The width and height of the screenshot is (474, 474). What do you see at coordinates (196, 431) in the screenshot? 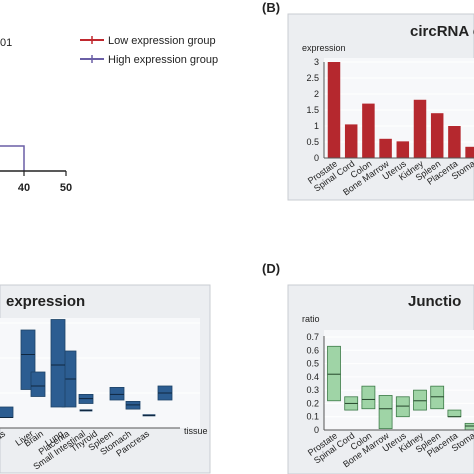
I see `panel-c-xlabel: tissue` at bounding box center [196, 431].